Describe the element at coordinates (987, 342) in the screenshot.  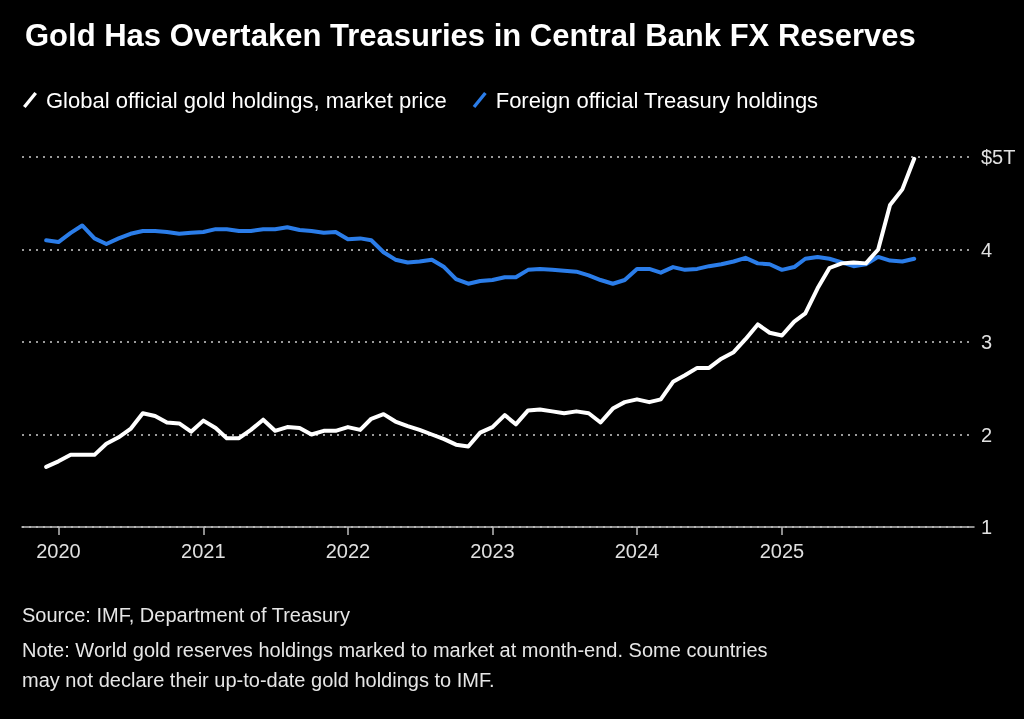
I see `y-tick-label: 3` at that location.